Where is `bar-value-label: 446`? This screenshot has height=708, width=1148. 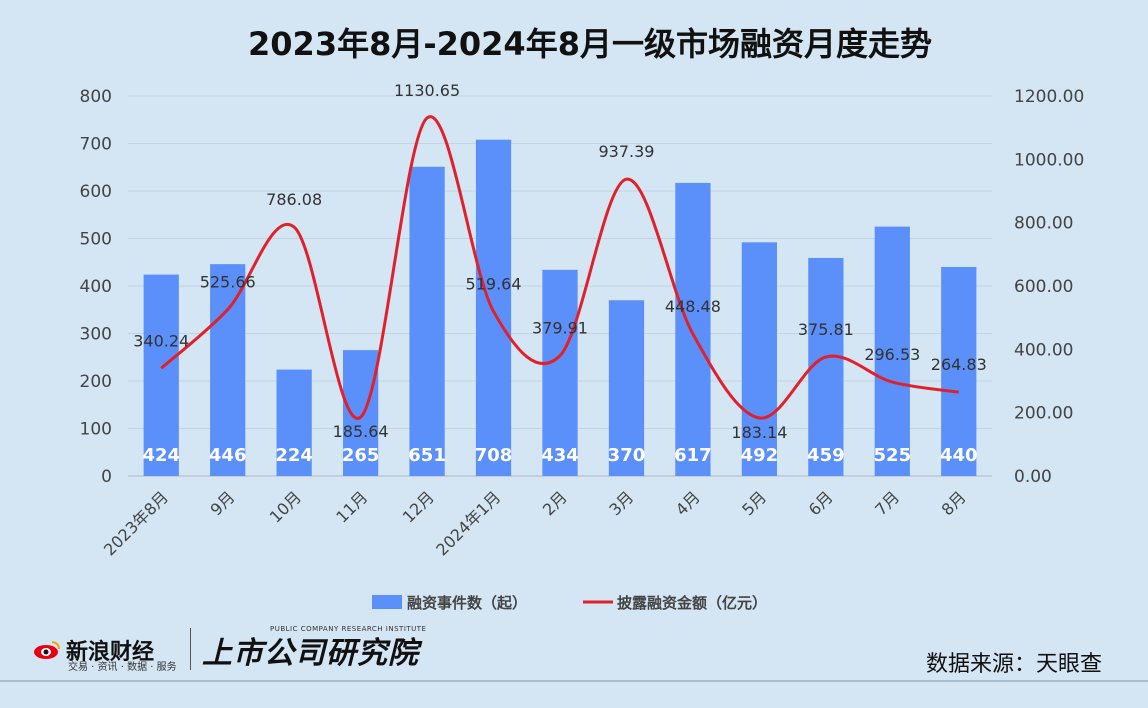 bar-value-label: 446 is located at coordinates (228, 455).